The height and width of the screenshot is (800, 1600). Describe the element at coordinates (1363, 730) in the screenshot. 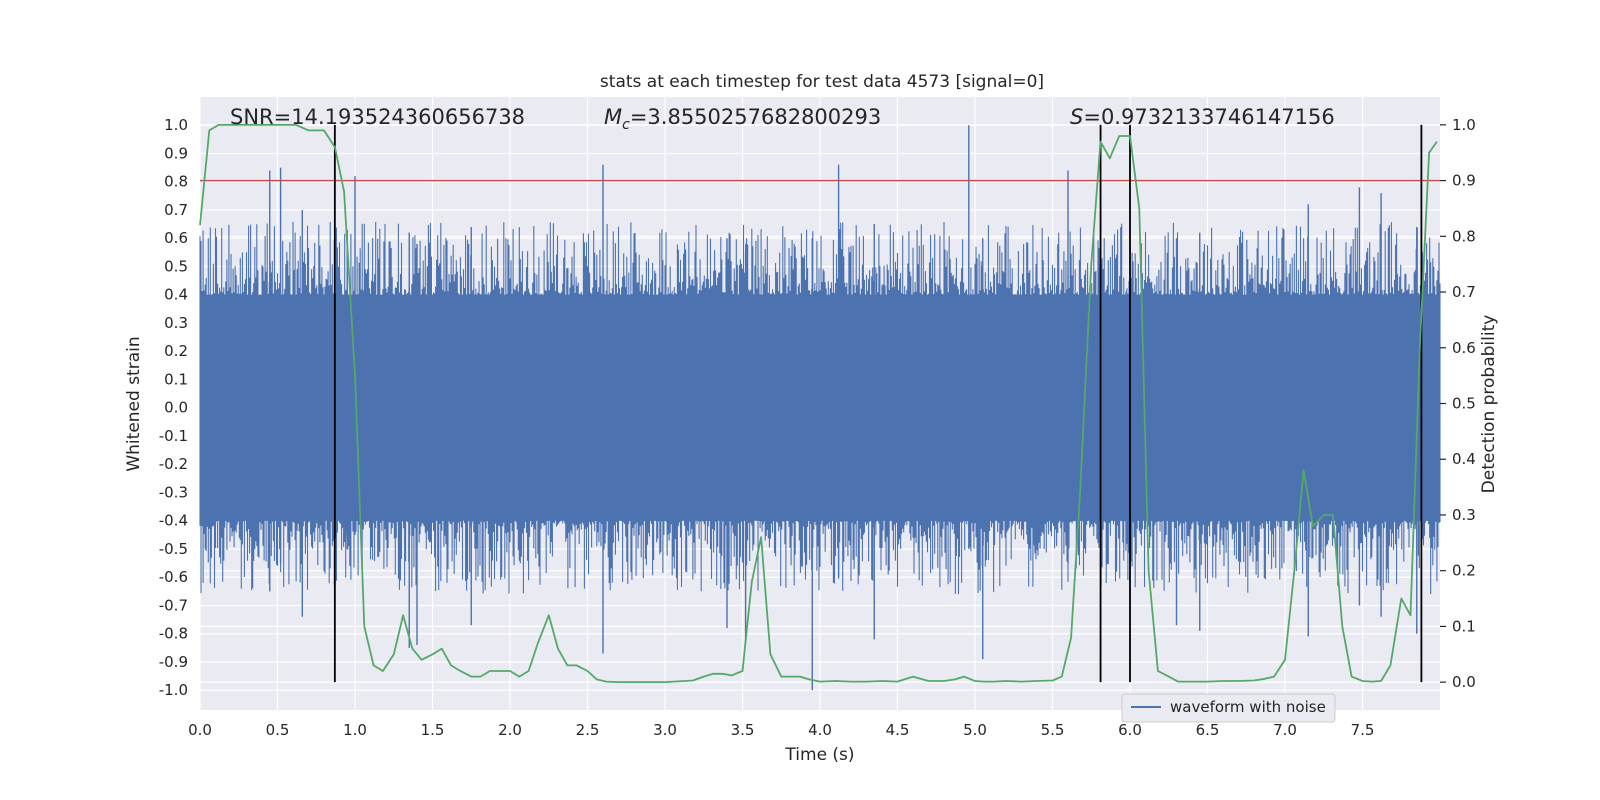

I see `x-tick-label: 7.5` at that location.